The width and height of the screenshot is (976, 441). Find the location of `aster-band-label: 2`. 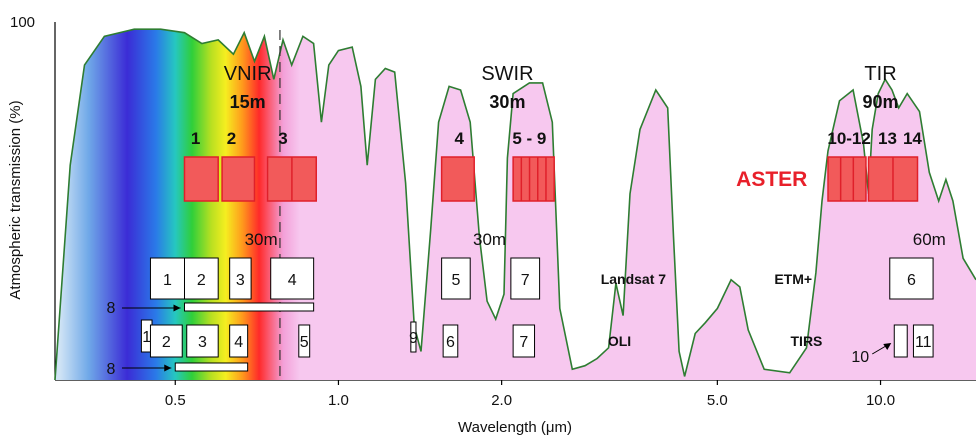

aster-band-label: 2 is located at coordinates (231, 138).